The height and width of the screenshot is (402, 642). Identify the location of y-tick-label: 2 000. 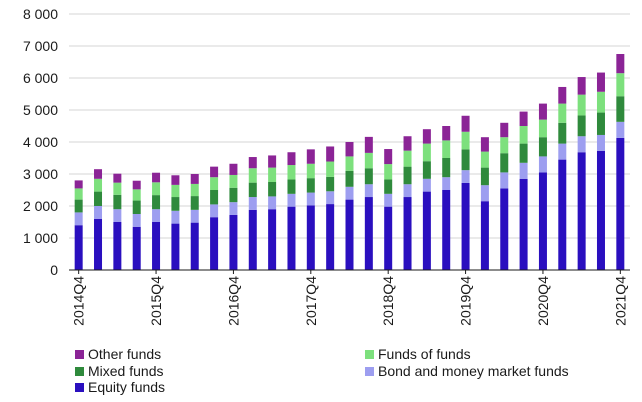
(40, 206).